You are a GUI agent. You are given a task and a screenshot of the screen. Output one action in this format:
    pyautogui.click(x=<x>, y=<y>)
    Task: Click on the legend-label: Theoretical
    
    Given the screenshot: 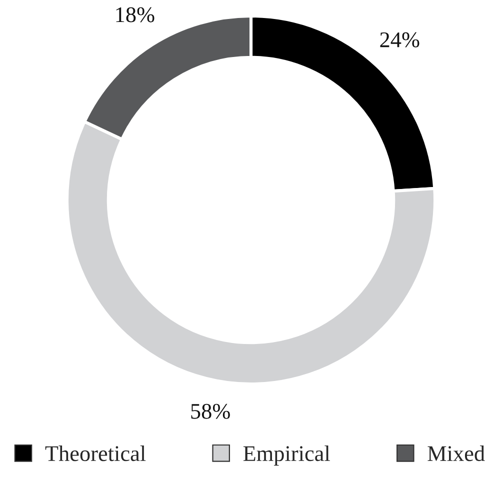 What is the action you would take?
    pyautogui.click(x=95, y=453)
    